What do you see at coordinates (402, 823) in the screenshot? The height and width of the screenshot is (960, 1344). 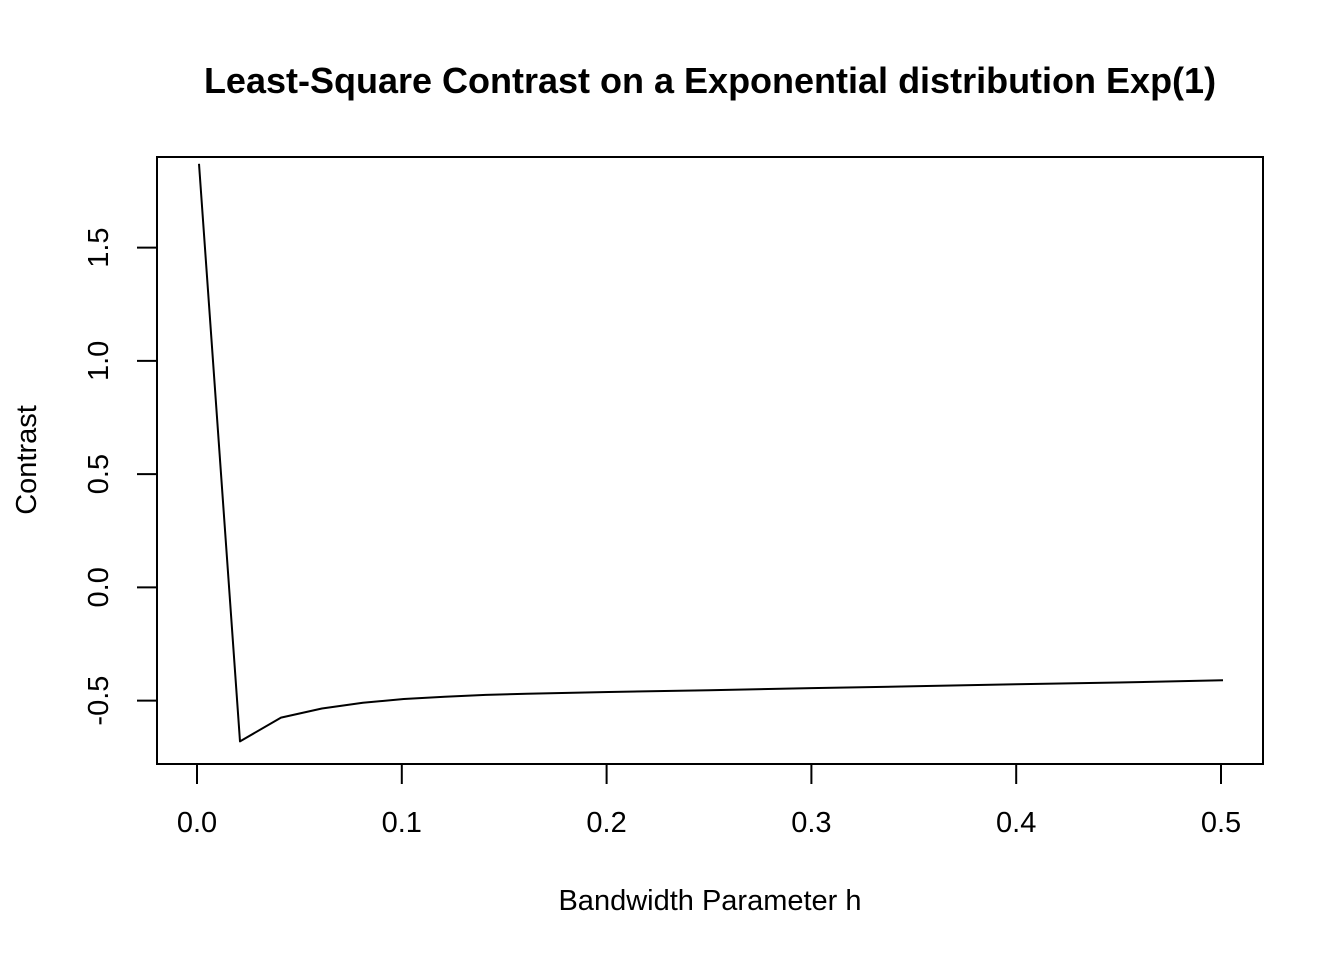 I see `x-tick-label: 0.1` at bounding box center [402, 823].